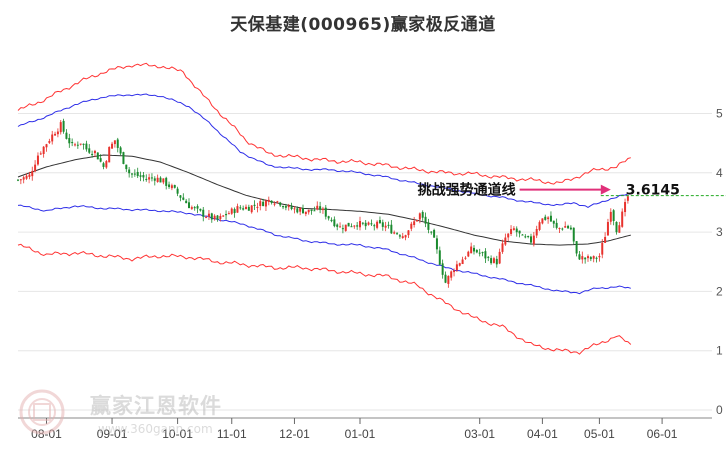 This screenshot has height=450, width=726. What do you see at coordinates (719, 351) in the screenshot?
I see `y-tick-label: 1` at bounding box center [719, 351].